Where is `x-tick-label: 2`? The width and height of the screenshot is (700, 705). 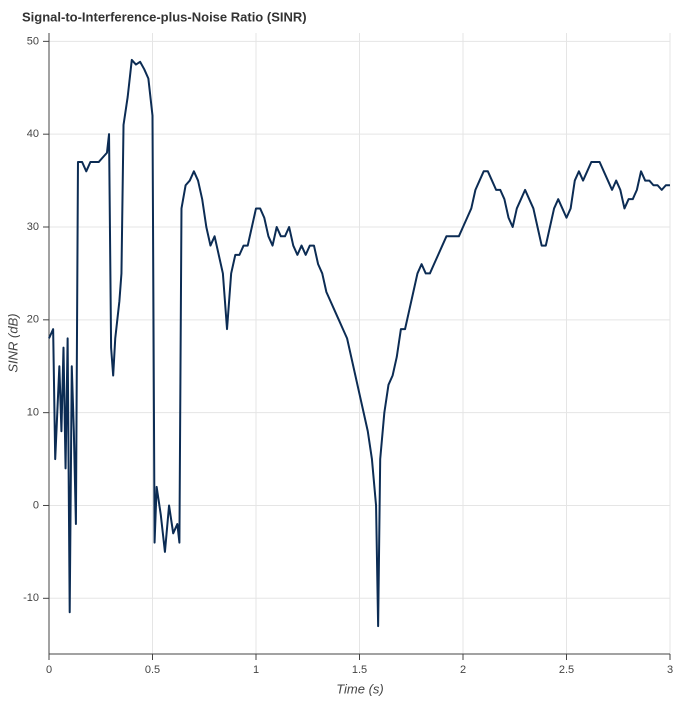 x-tick-label: 2 is located at coordinates (463, 670).